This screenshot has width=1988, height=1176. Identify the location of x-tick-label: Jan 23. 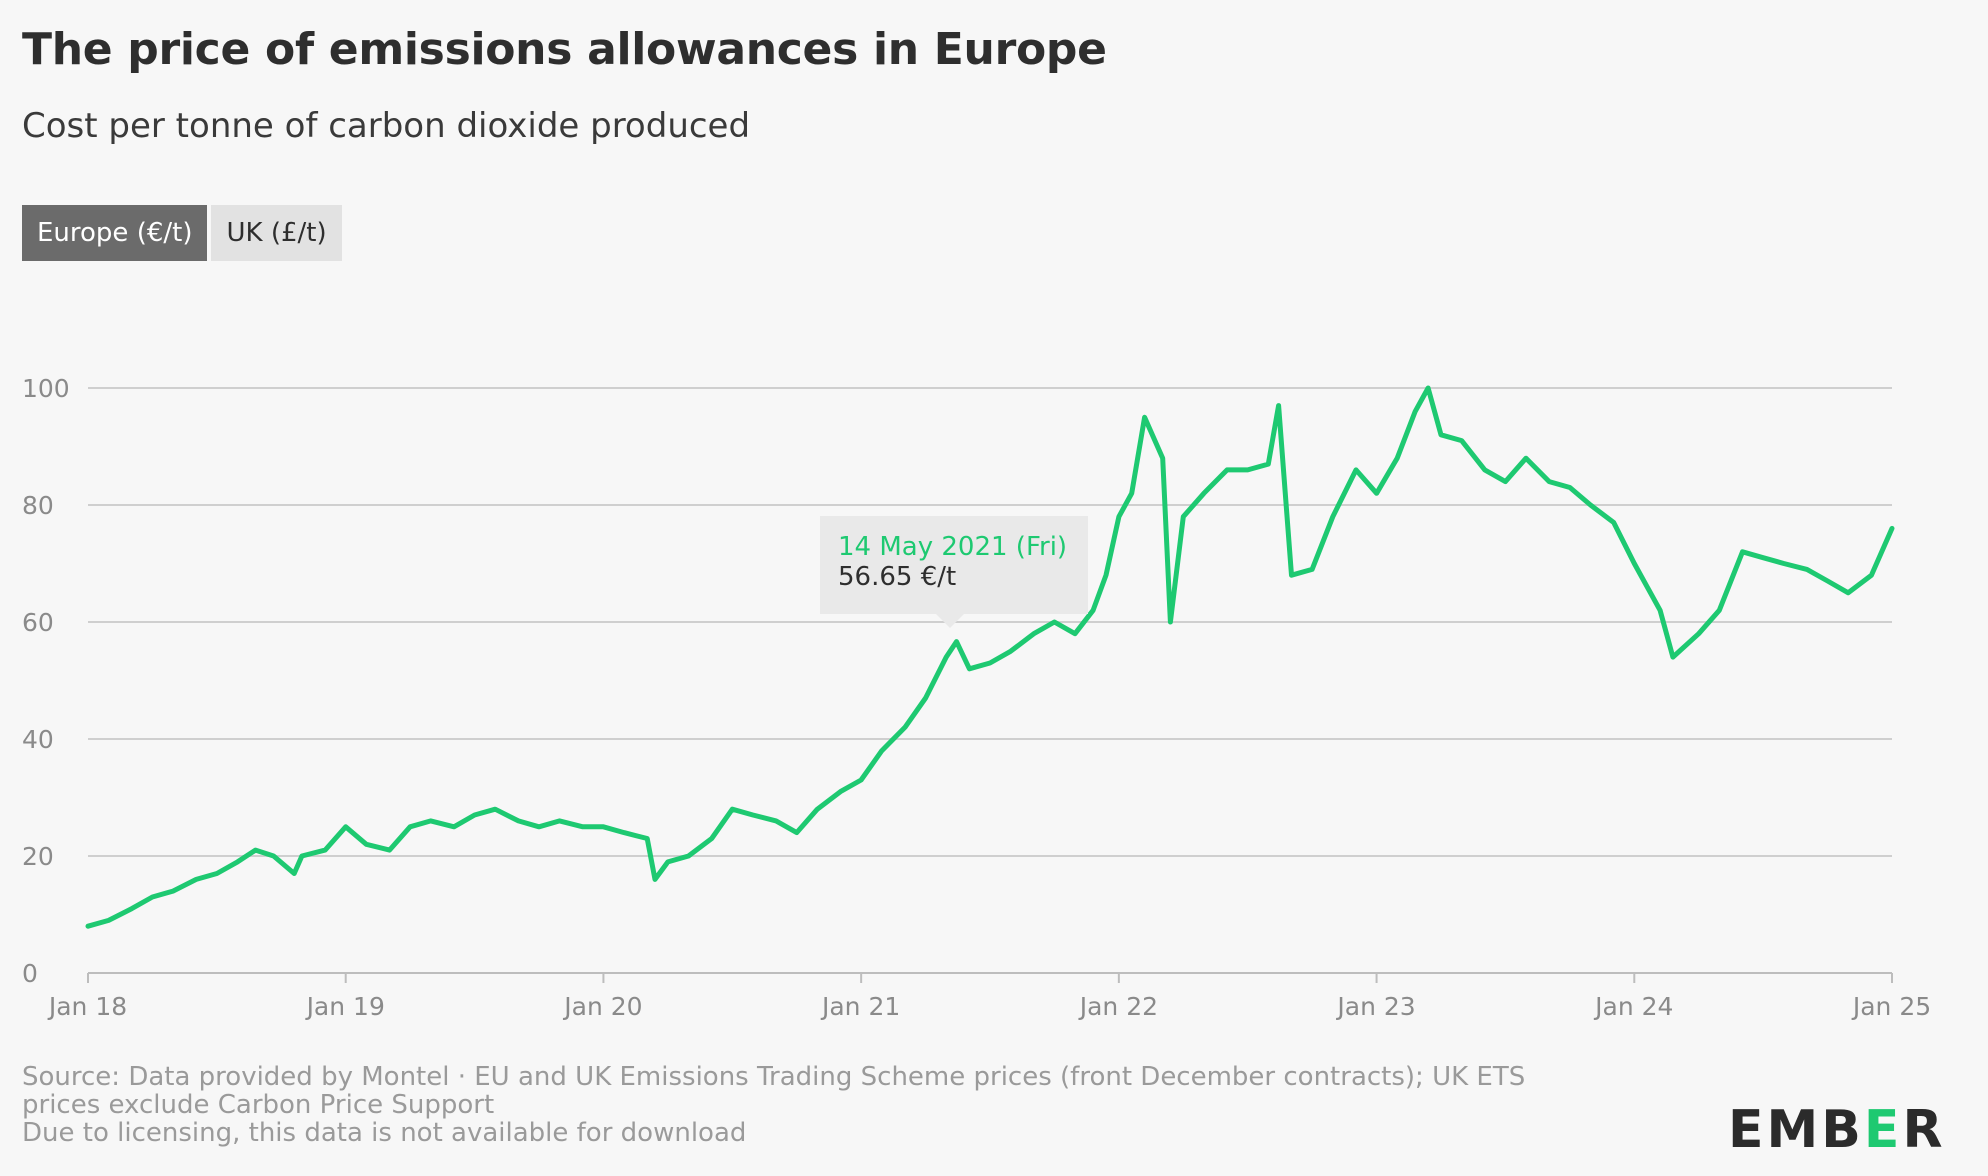
(1375, 1006).